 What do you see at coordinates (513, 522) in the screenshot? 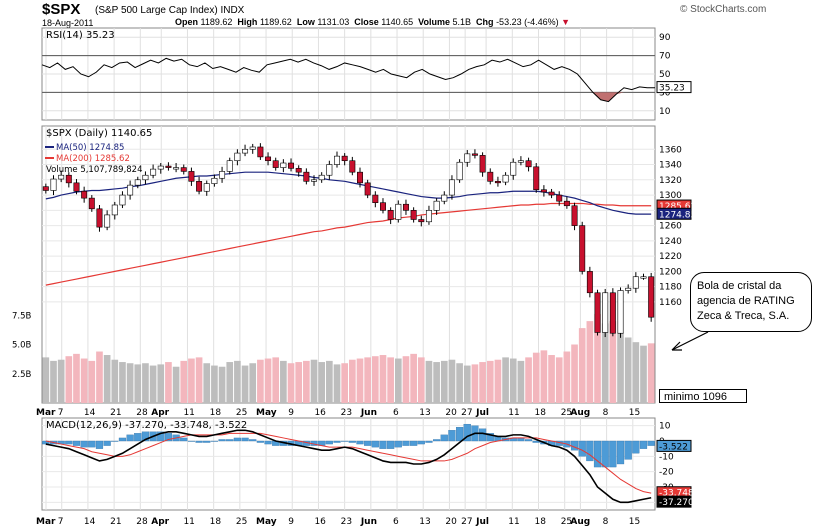
I see `date-axis-label-bottom: 11` at bounding box center [513, 522].